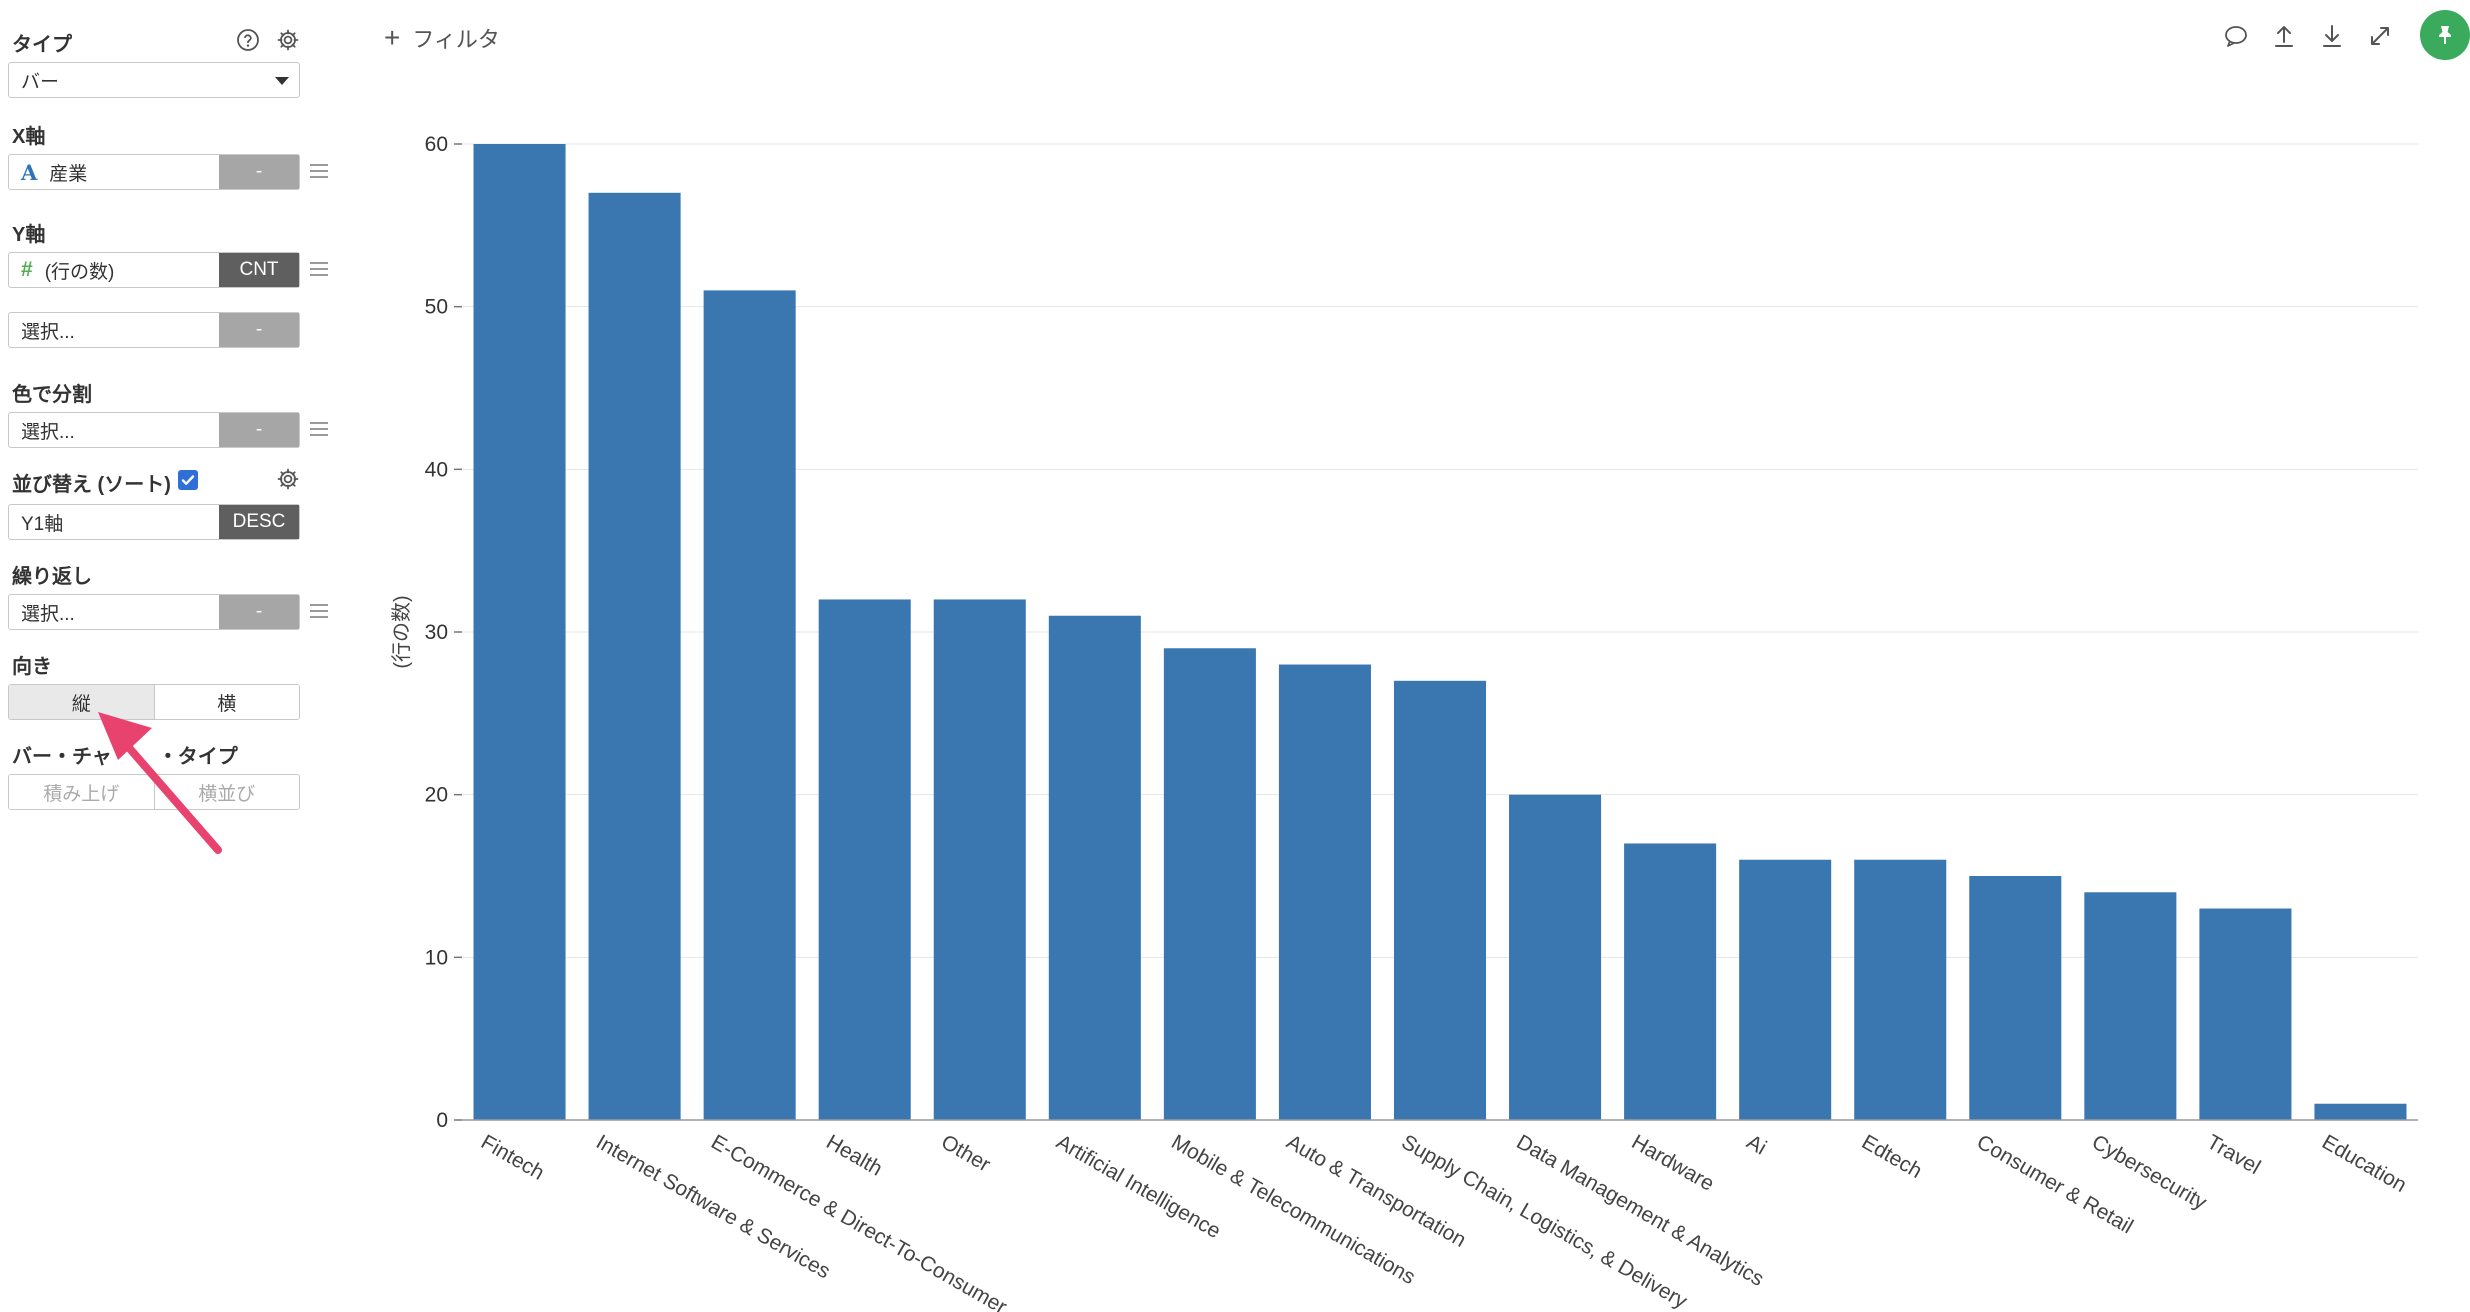 The image size is (2470, 1312). What do you see at coordinates (1892, 1156) in the screenshot?
I see `x-tick-label: Edtech` at bounding box center [1892, 1156].